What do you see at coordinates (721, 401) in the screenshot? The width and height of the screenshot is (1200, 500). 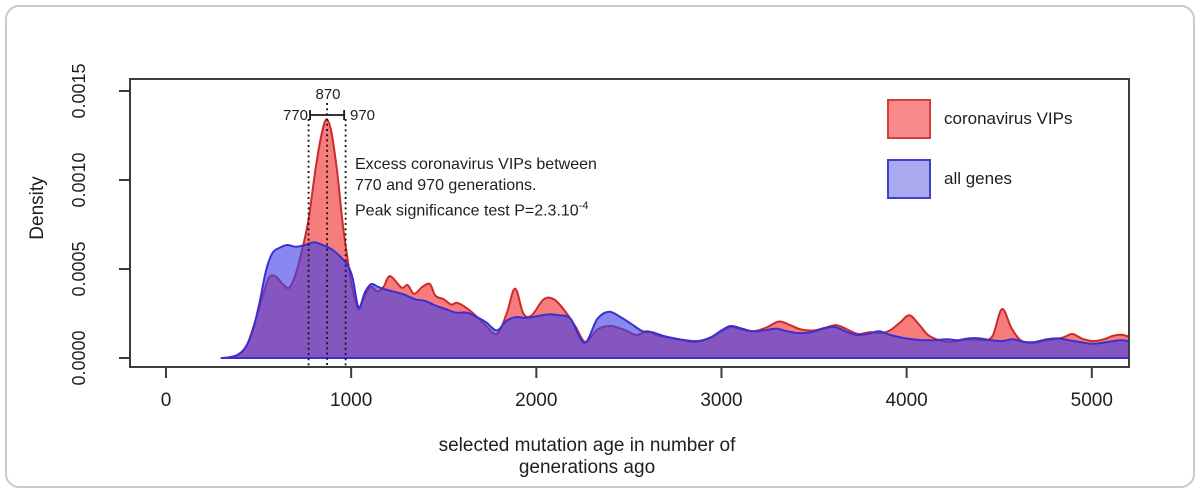 I see `x-tick-label: 3000` at bounding box center [721, 401].